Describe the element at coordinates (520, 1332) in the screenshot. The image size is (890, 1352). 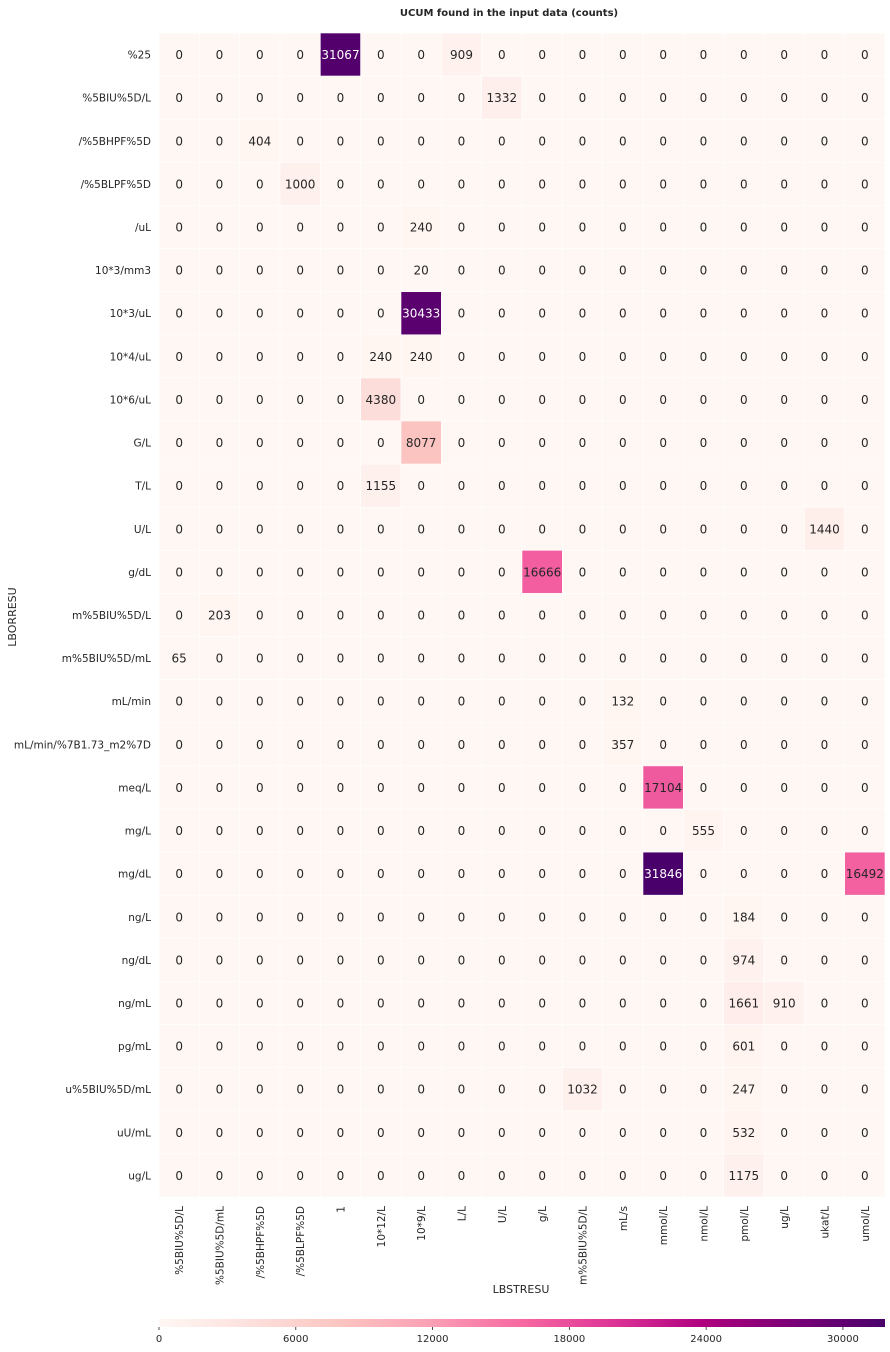
I see `colorbar: 0 6000 12000 18000 24000 30000` at that location.